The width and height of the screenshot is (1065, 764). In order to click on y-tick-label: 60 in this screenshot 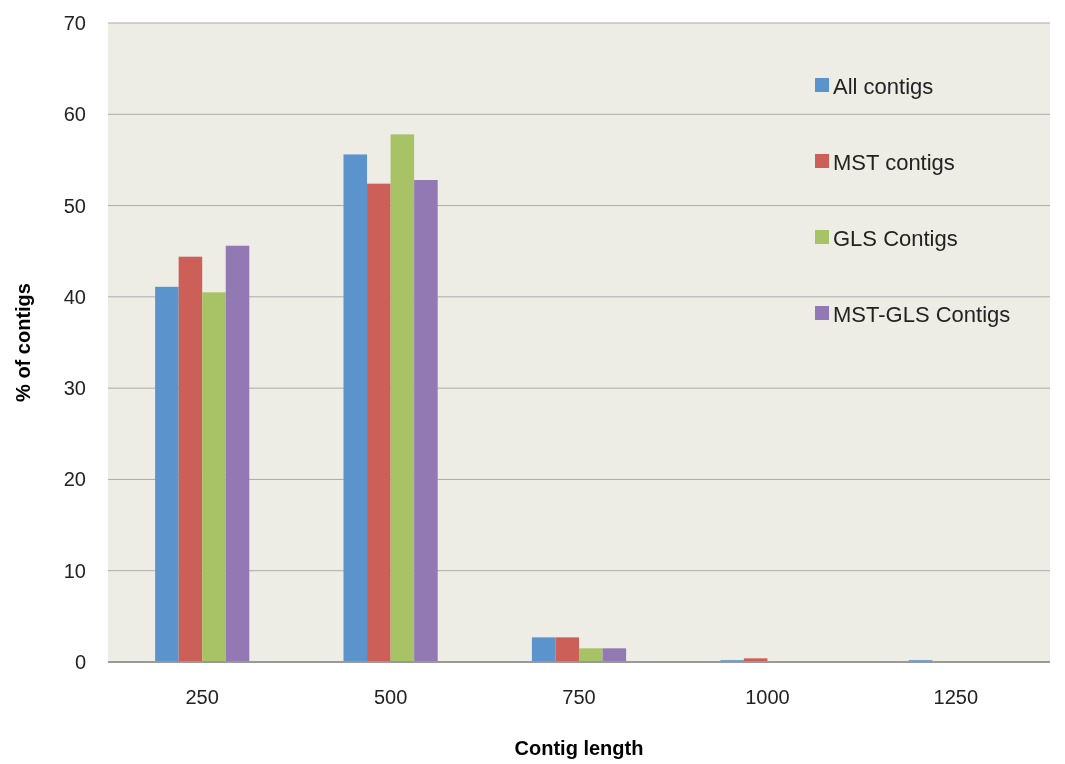, I will do `click(74, 114)`.